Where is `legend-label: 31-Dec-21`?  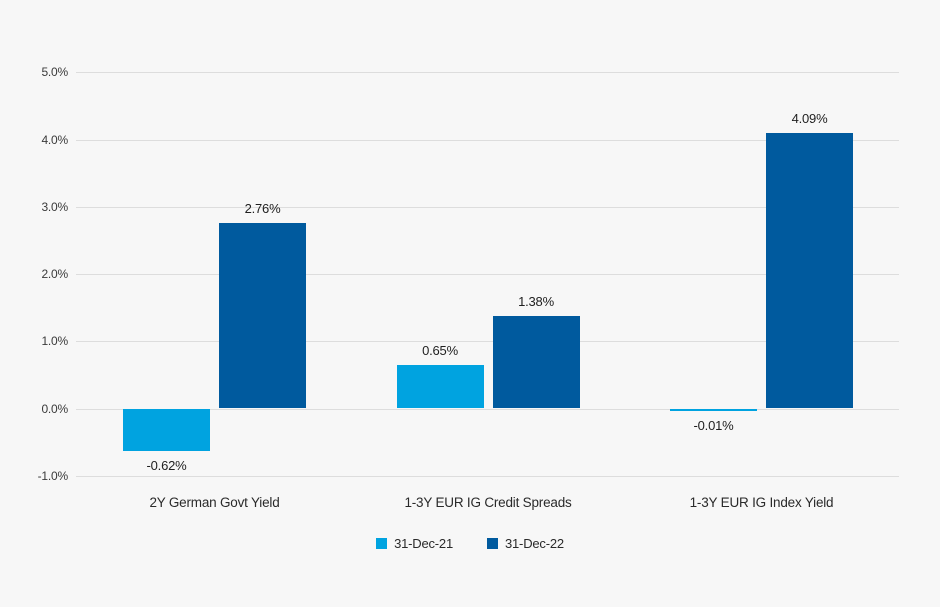
legend-label: 31-Dec-21 is located at coordinates (423, 543).